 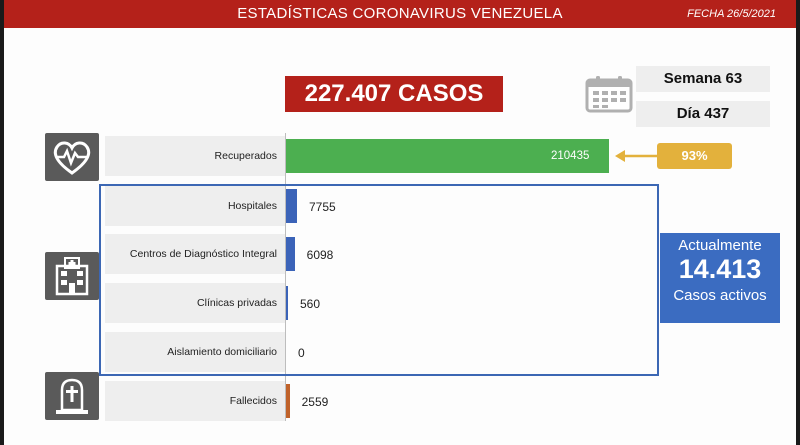 What do you see at coordinates (720, 295) in the screenshot?
I see `active-cases-sublabel: Casos activos` at bounding box center [720, 295].